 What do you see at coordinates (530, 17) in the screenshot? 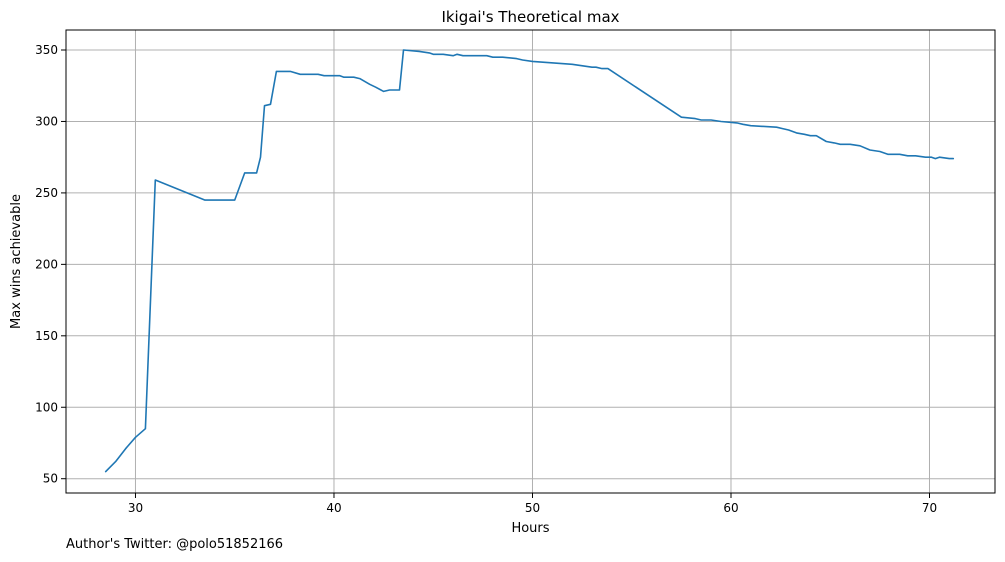
I see `chart-title: Ikigai's Theoretical max` at bounding box center [530, 17].